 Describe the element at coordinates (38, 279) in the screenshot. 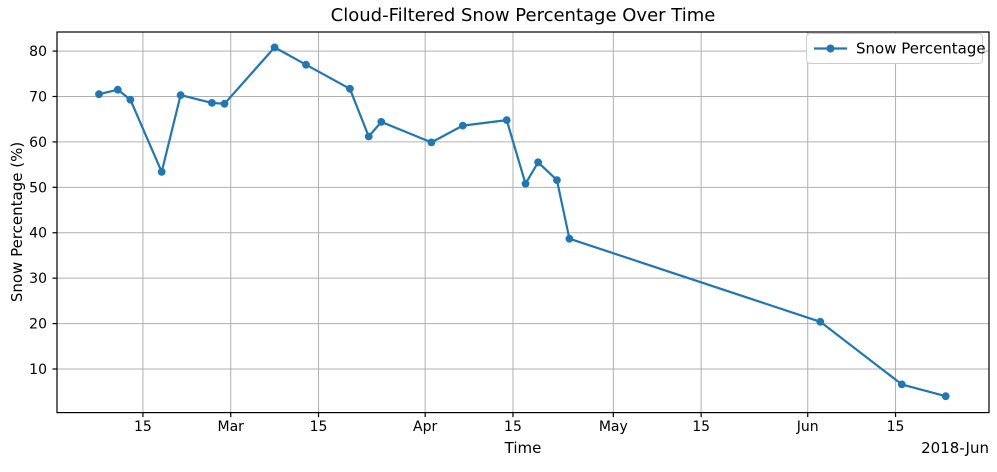

I see `y-tick-label: 30` at that location.